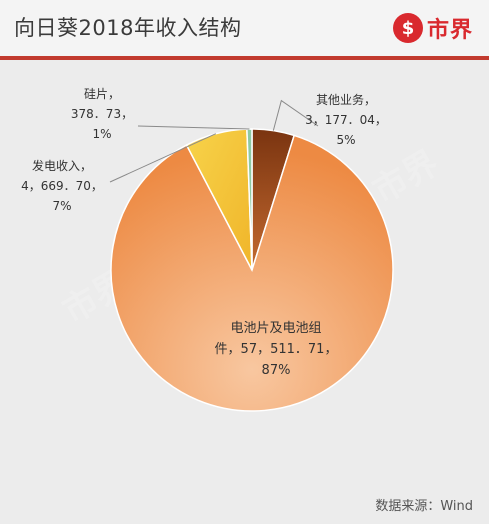  Describe the element at coordinates (101, 134) in the screenshot. I see `label-wafer-percent: 1%` at that location.